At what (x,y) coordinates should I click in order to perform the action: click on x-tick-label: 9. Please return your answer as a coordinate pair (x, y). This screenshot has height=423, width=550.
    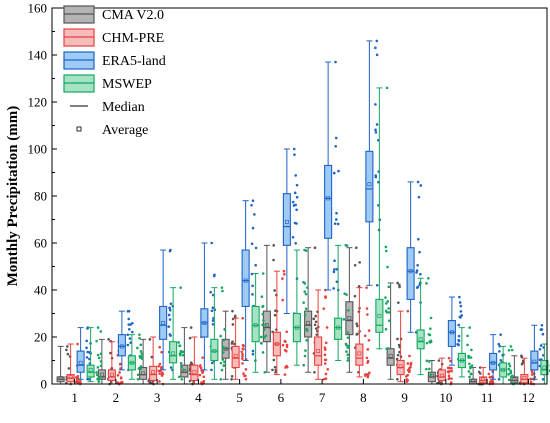
    Looking at the image, I should click on (404, 397).